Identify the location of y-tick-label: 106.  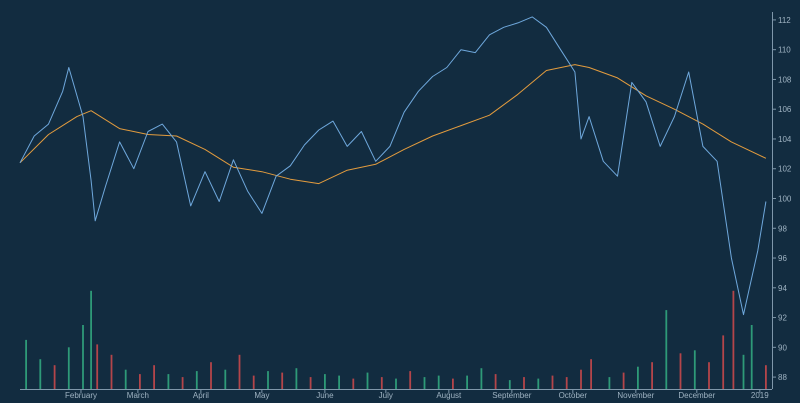
(785, 109).